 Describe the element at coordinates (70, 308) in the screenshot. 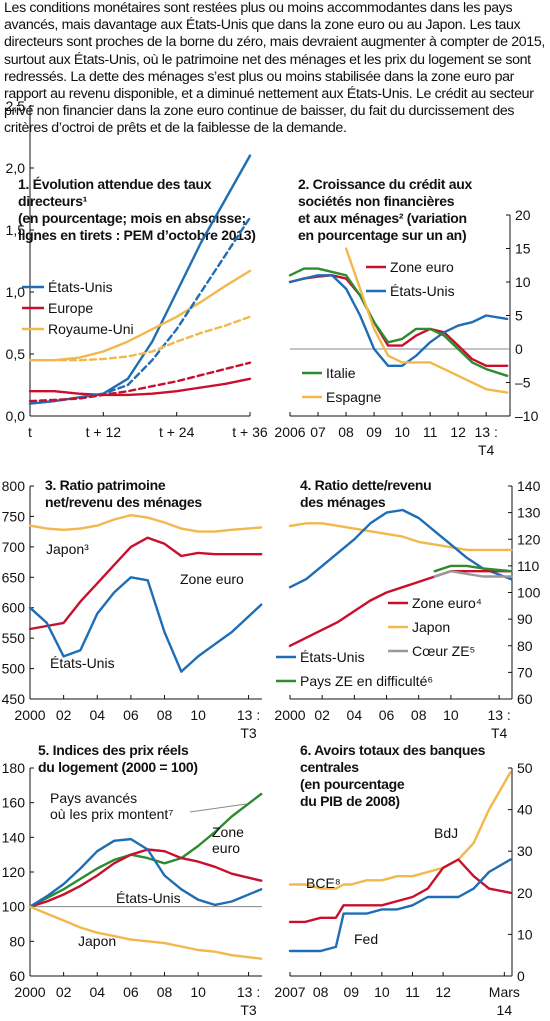

I see `p1-legend-label: Europe` at that location.